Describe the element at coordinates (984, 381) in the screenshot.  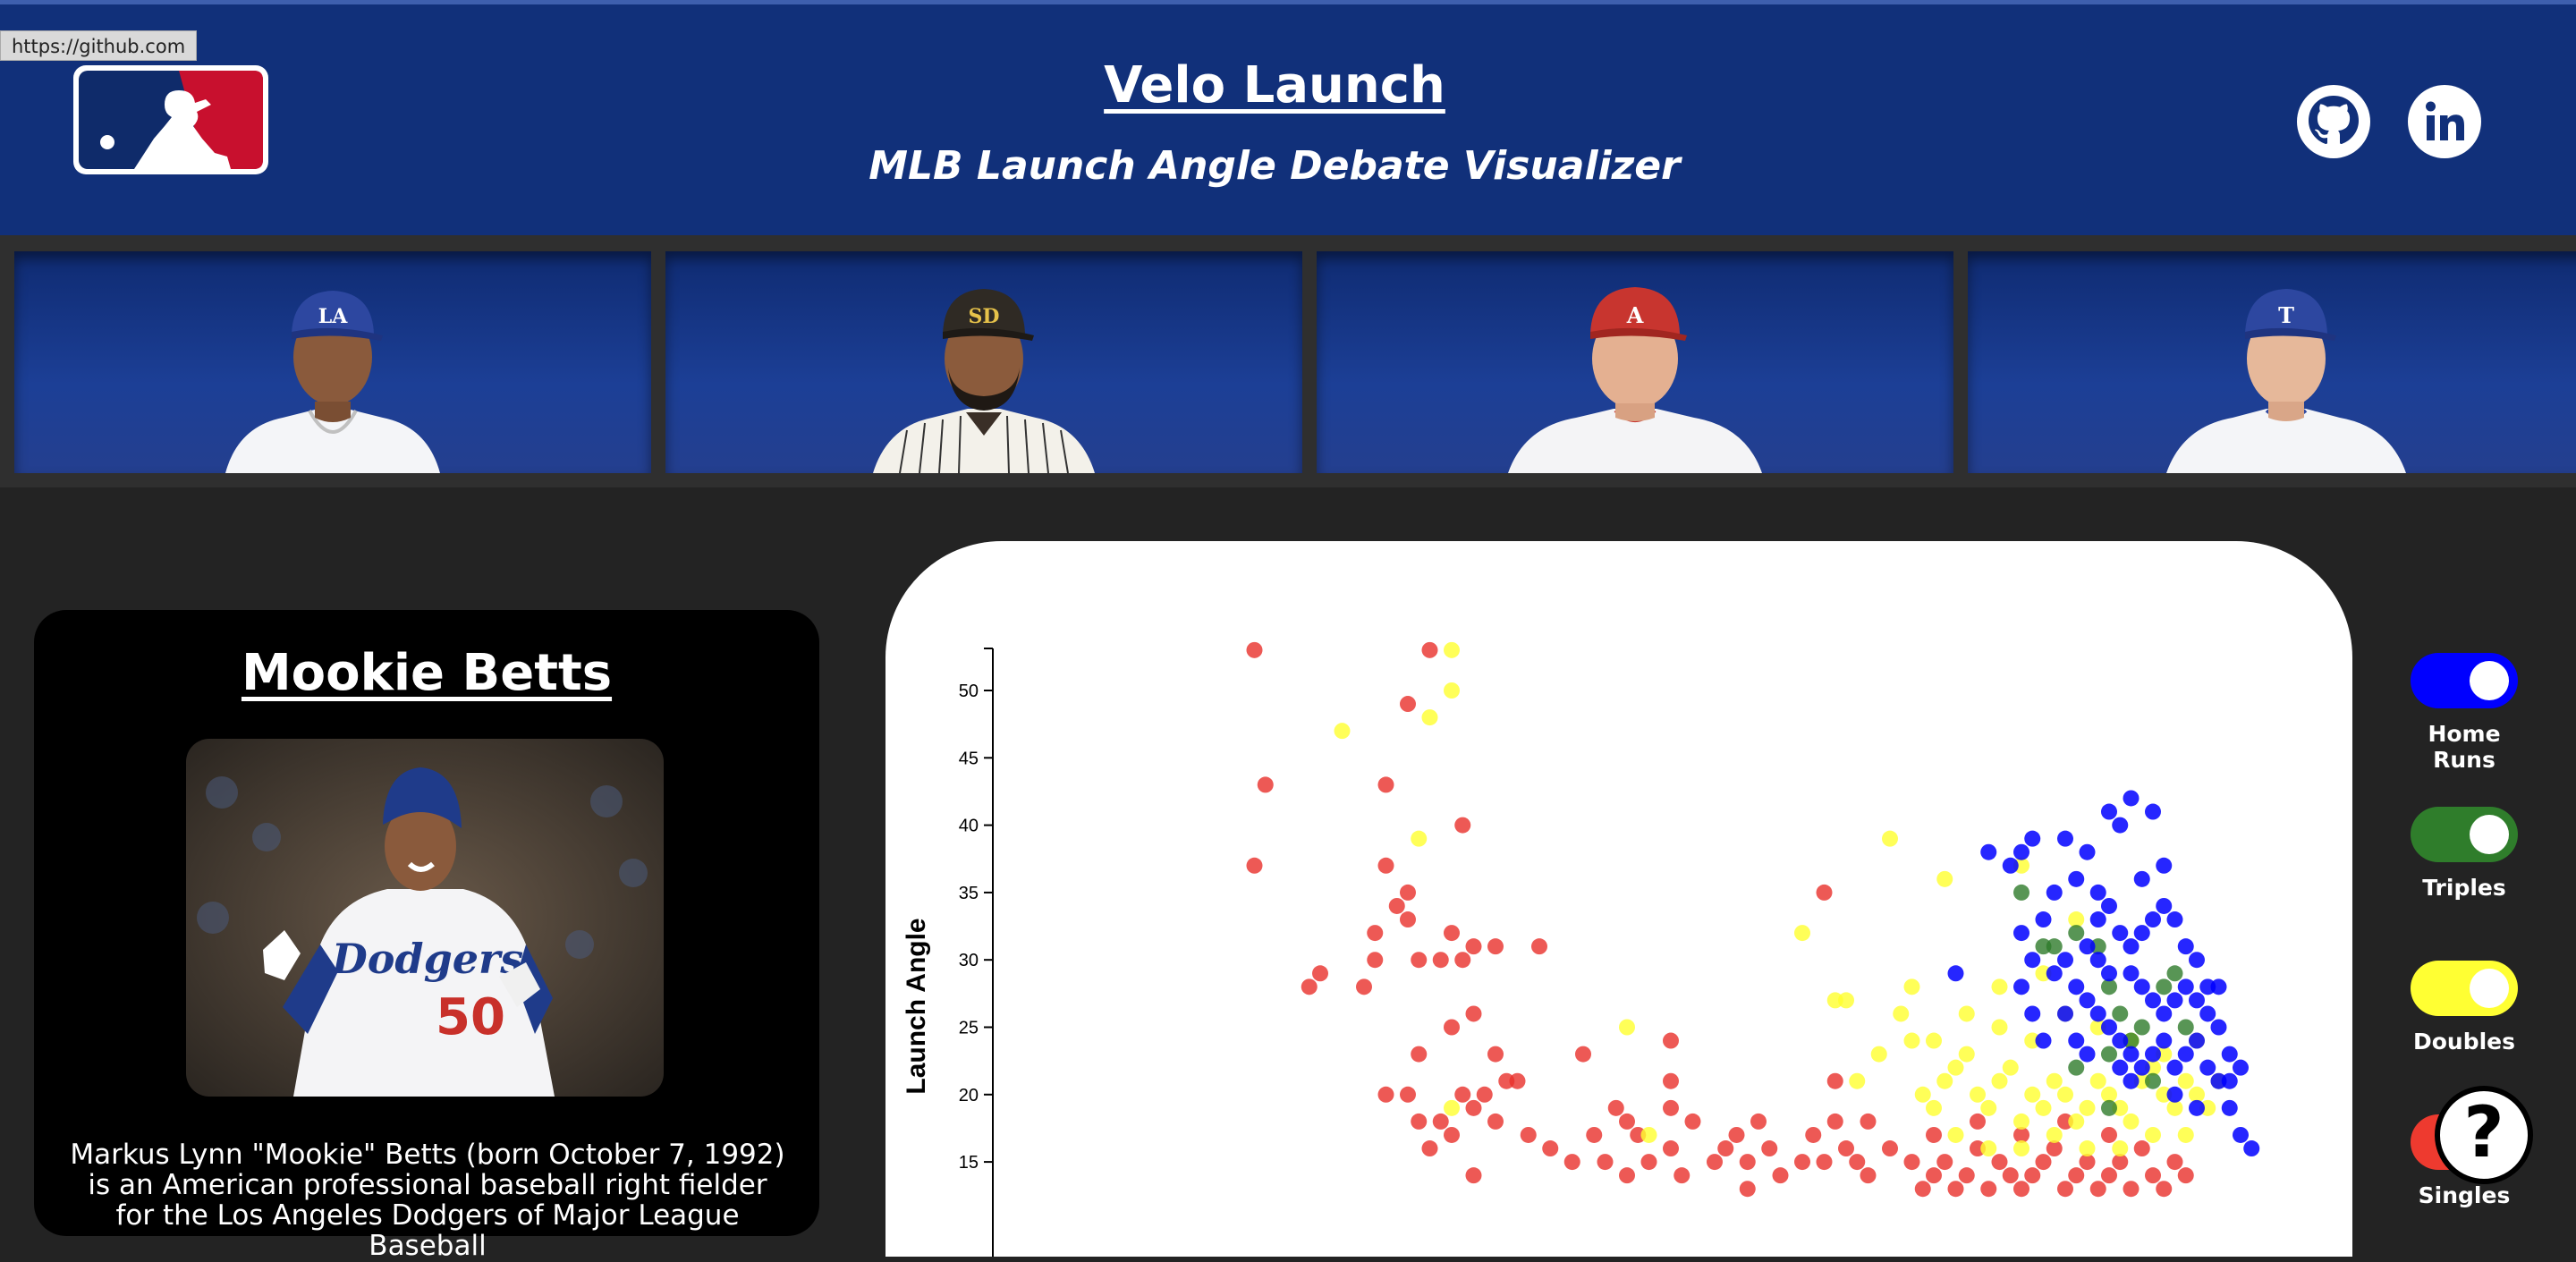
I see `player-headshot: SD` at that location.